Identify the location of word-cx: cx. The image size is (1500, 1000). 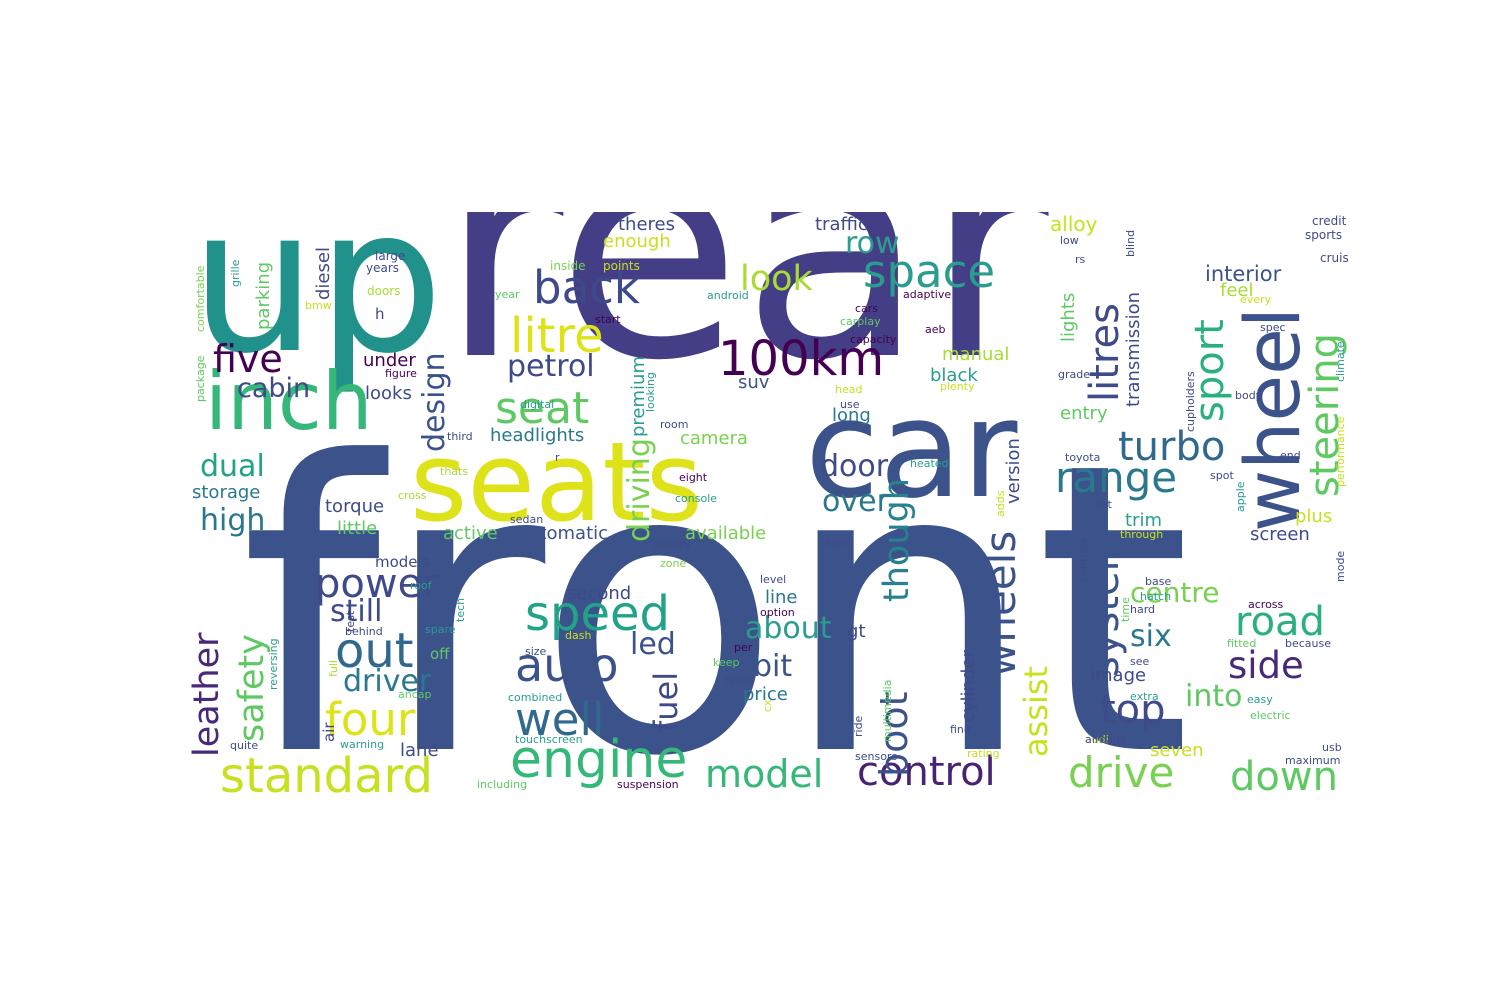
(767, 705).